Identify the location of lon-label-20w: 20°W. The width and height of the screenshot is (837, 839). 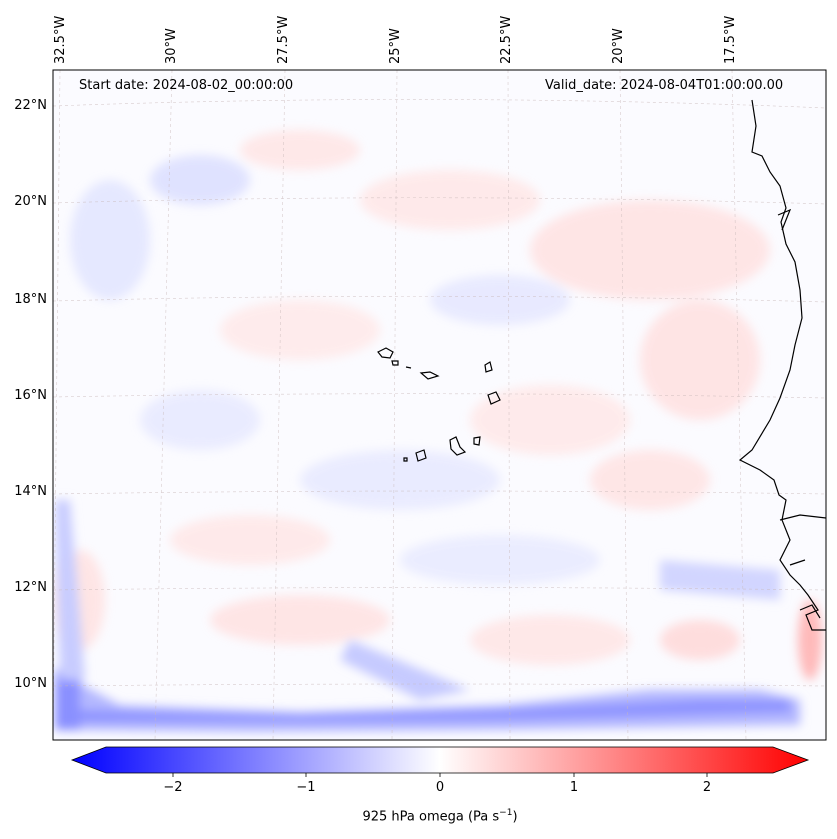
(618, 46).